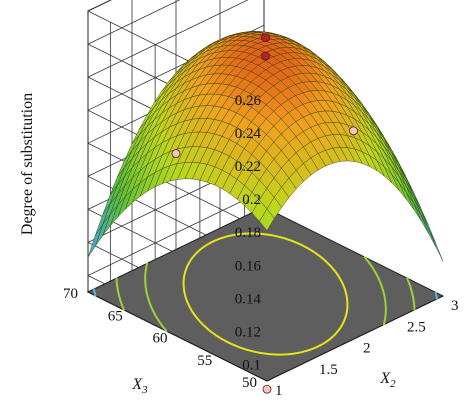 The width and height of the screenshot is (474, 412). I want to click on x3-tick-label: 65, so click(115, 316).